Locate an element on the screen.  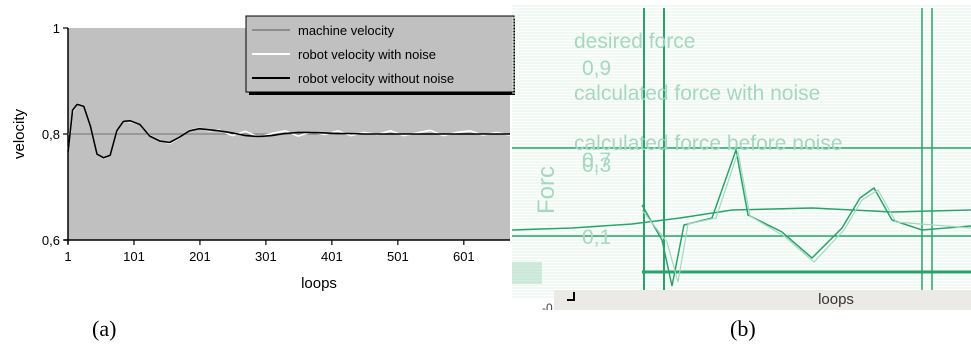
y-axis-label: Forc is located at coordinates (546, 190).